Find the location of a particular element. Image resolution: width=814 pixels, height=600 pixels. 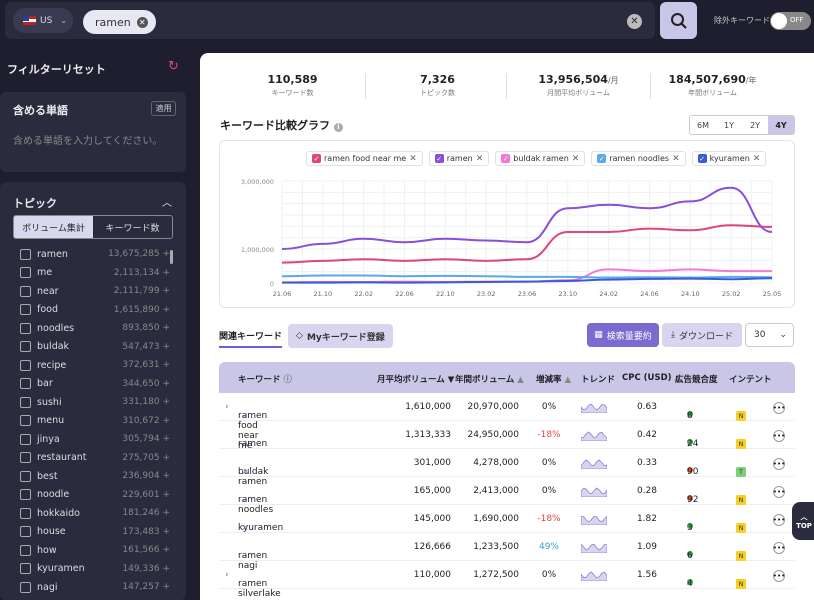

col-keyword: キーワード ⓘ is located at coordinates (265, 379).